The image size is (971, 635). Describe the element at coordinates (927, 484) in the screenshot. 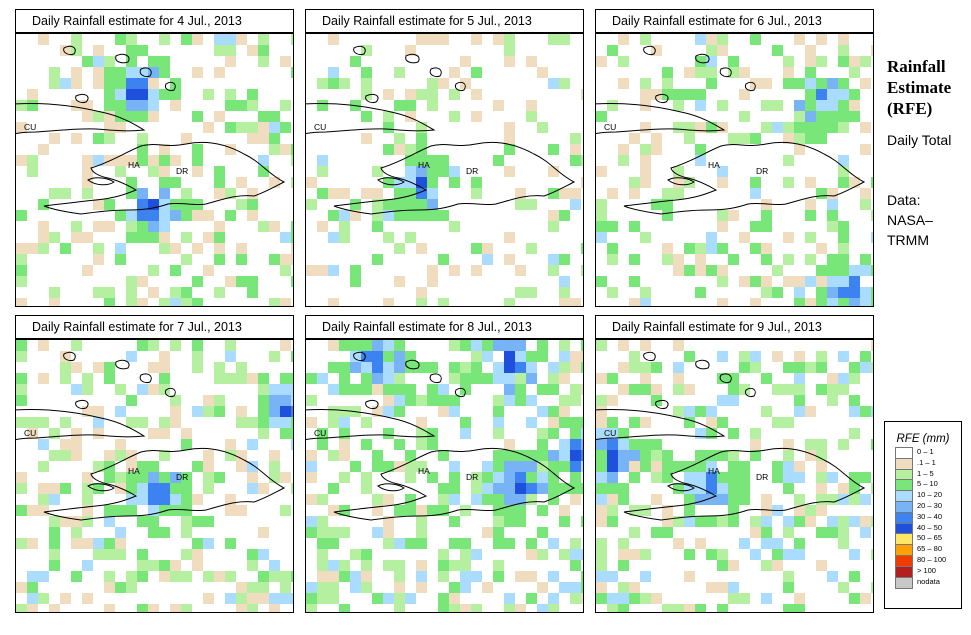

I see `legend-label: 5 – 10` at that location.